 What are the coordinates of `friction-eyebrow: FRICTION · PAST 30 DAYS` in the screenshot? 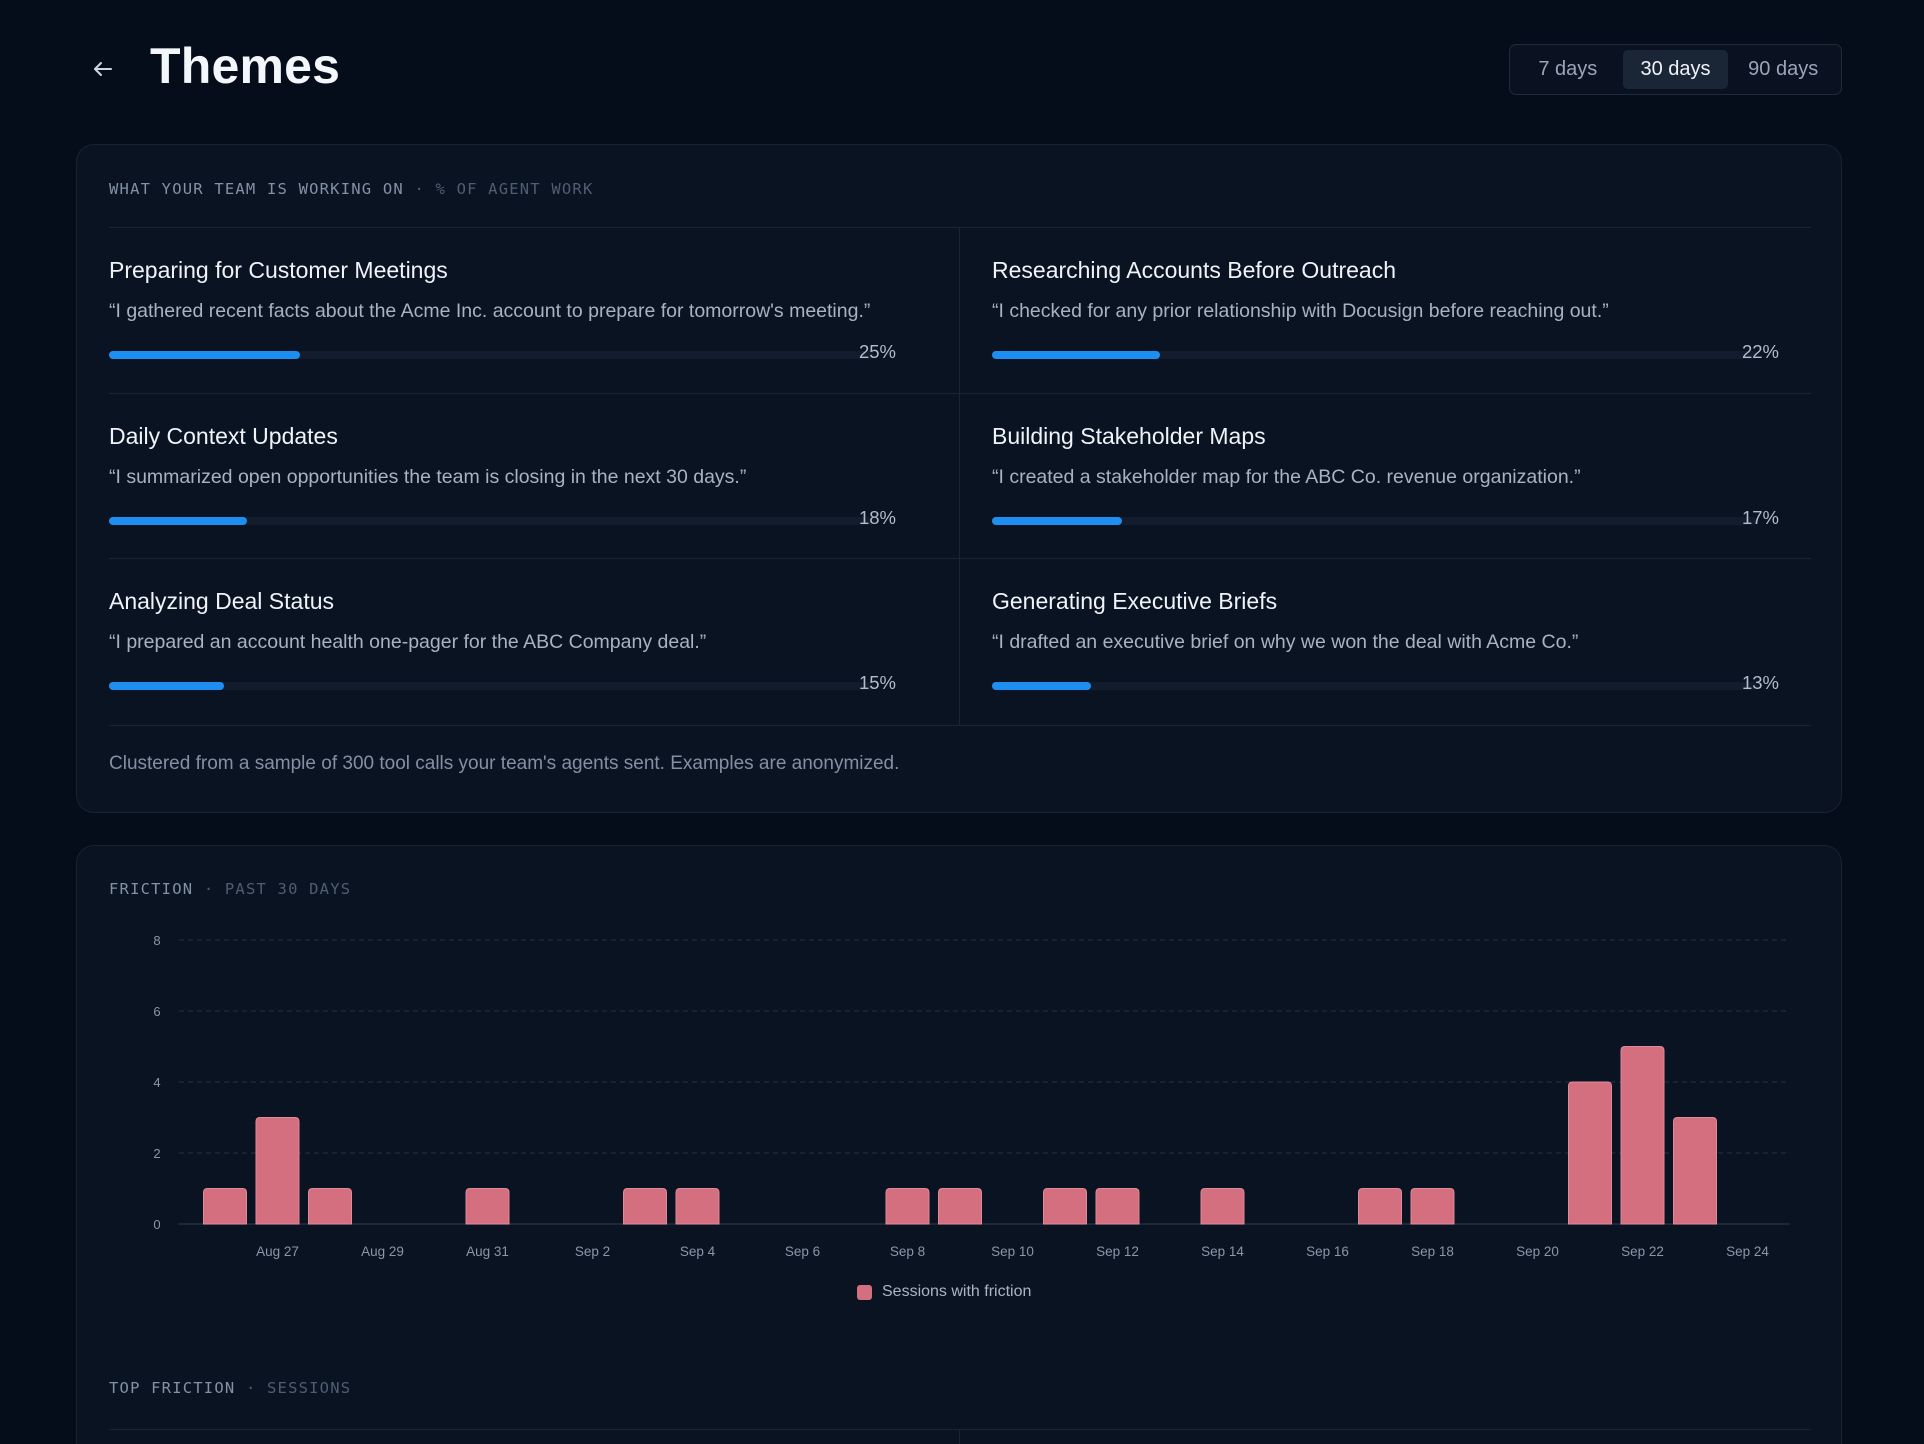 It's located at (230, 889).